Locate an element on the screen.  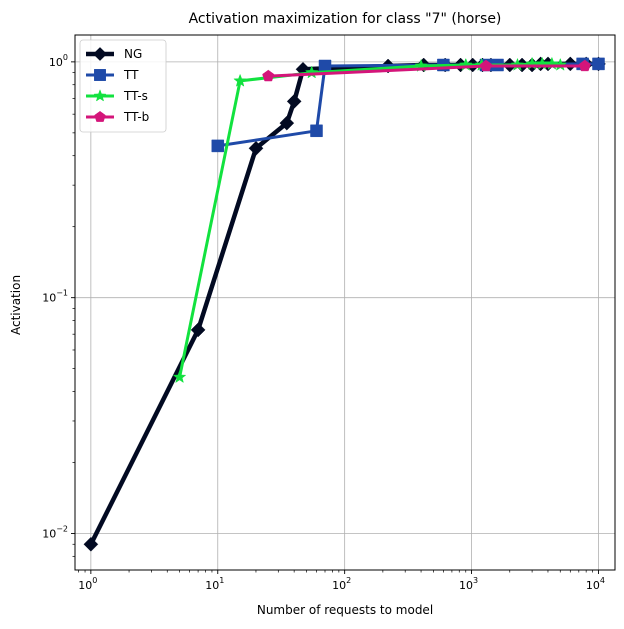
x-axis-label: Number of requests to model is located at coordinates (345, 610).